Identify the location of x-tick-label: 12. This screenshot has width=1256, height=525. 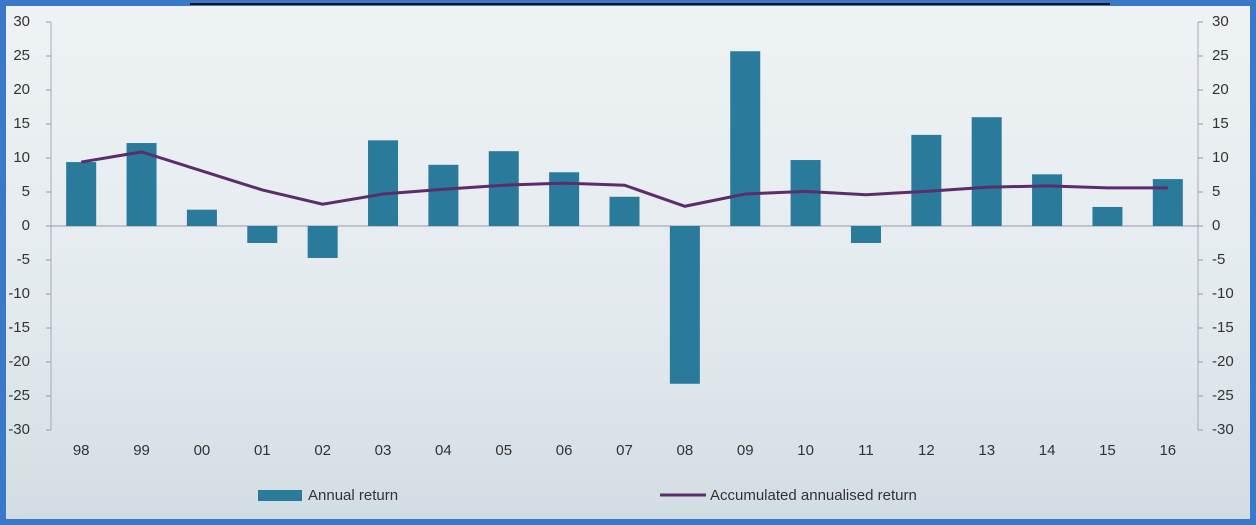
(926, 450).